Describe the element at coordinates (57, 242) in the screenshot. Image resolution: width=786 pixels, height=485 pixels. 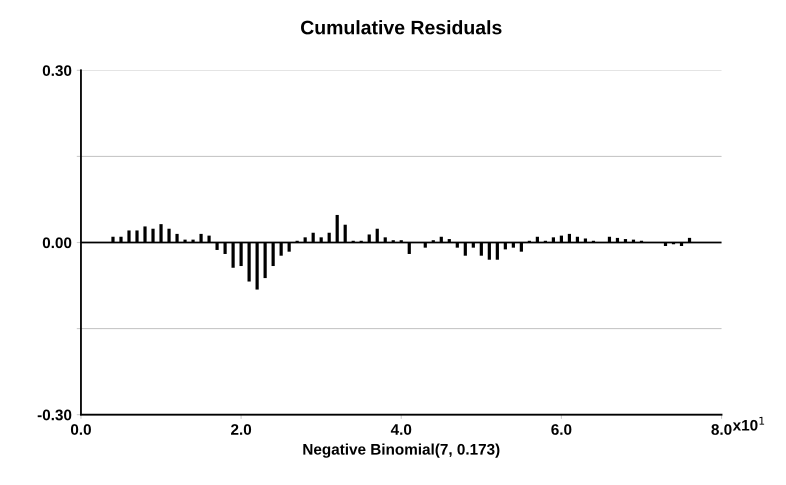
I see `y-tick-label: 0.00` at that location.